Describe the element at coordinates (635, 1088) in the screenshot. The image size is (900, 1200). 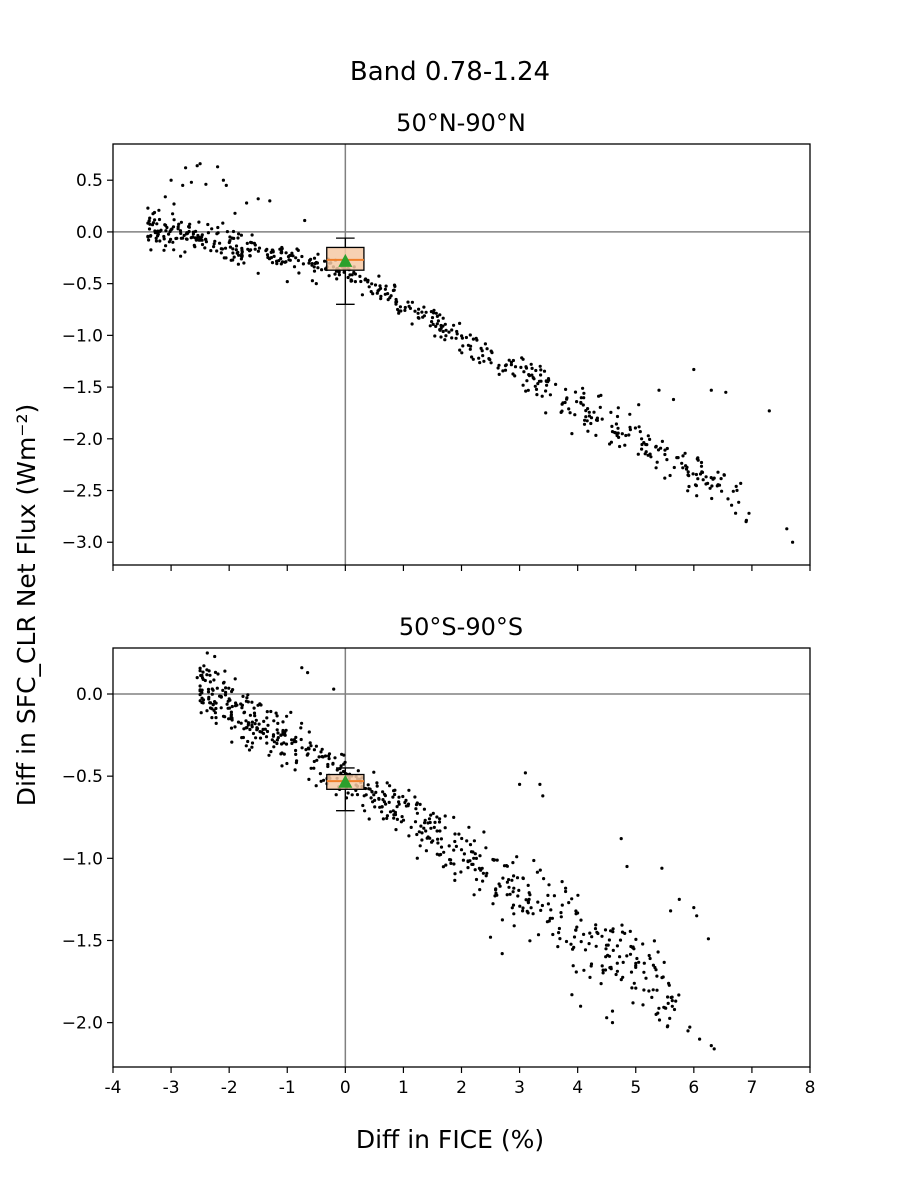
I see `x-tick-label: 5` at that location.